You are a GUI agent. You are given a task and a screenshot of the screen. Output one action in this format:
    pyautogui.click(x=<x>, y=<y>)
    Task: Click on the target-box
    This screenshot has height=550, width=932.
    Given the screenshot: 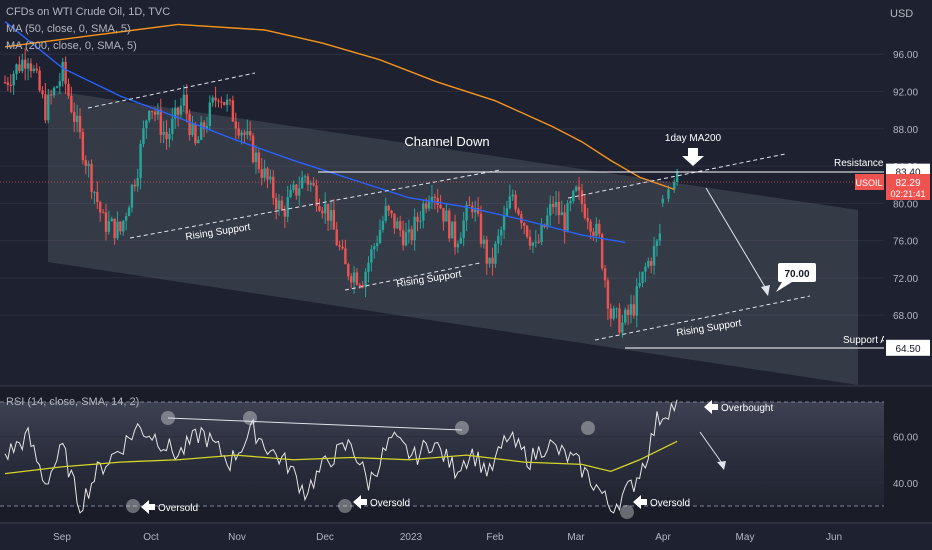 What is the action you would take?
    pyautogui.click(x=797, y=272)
    